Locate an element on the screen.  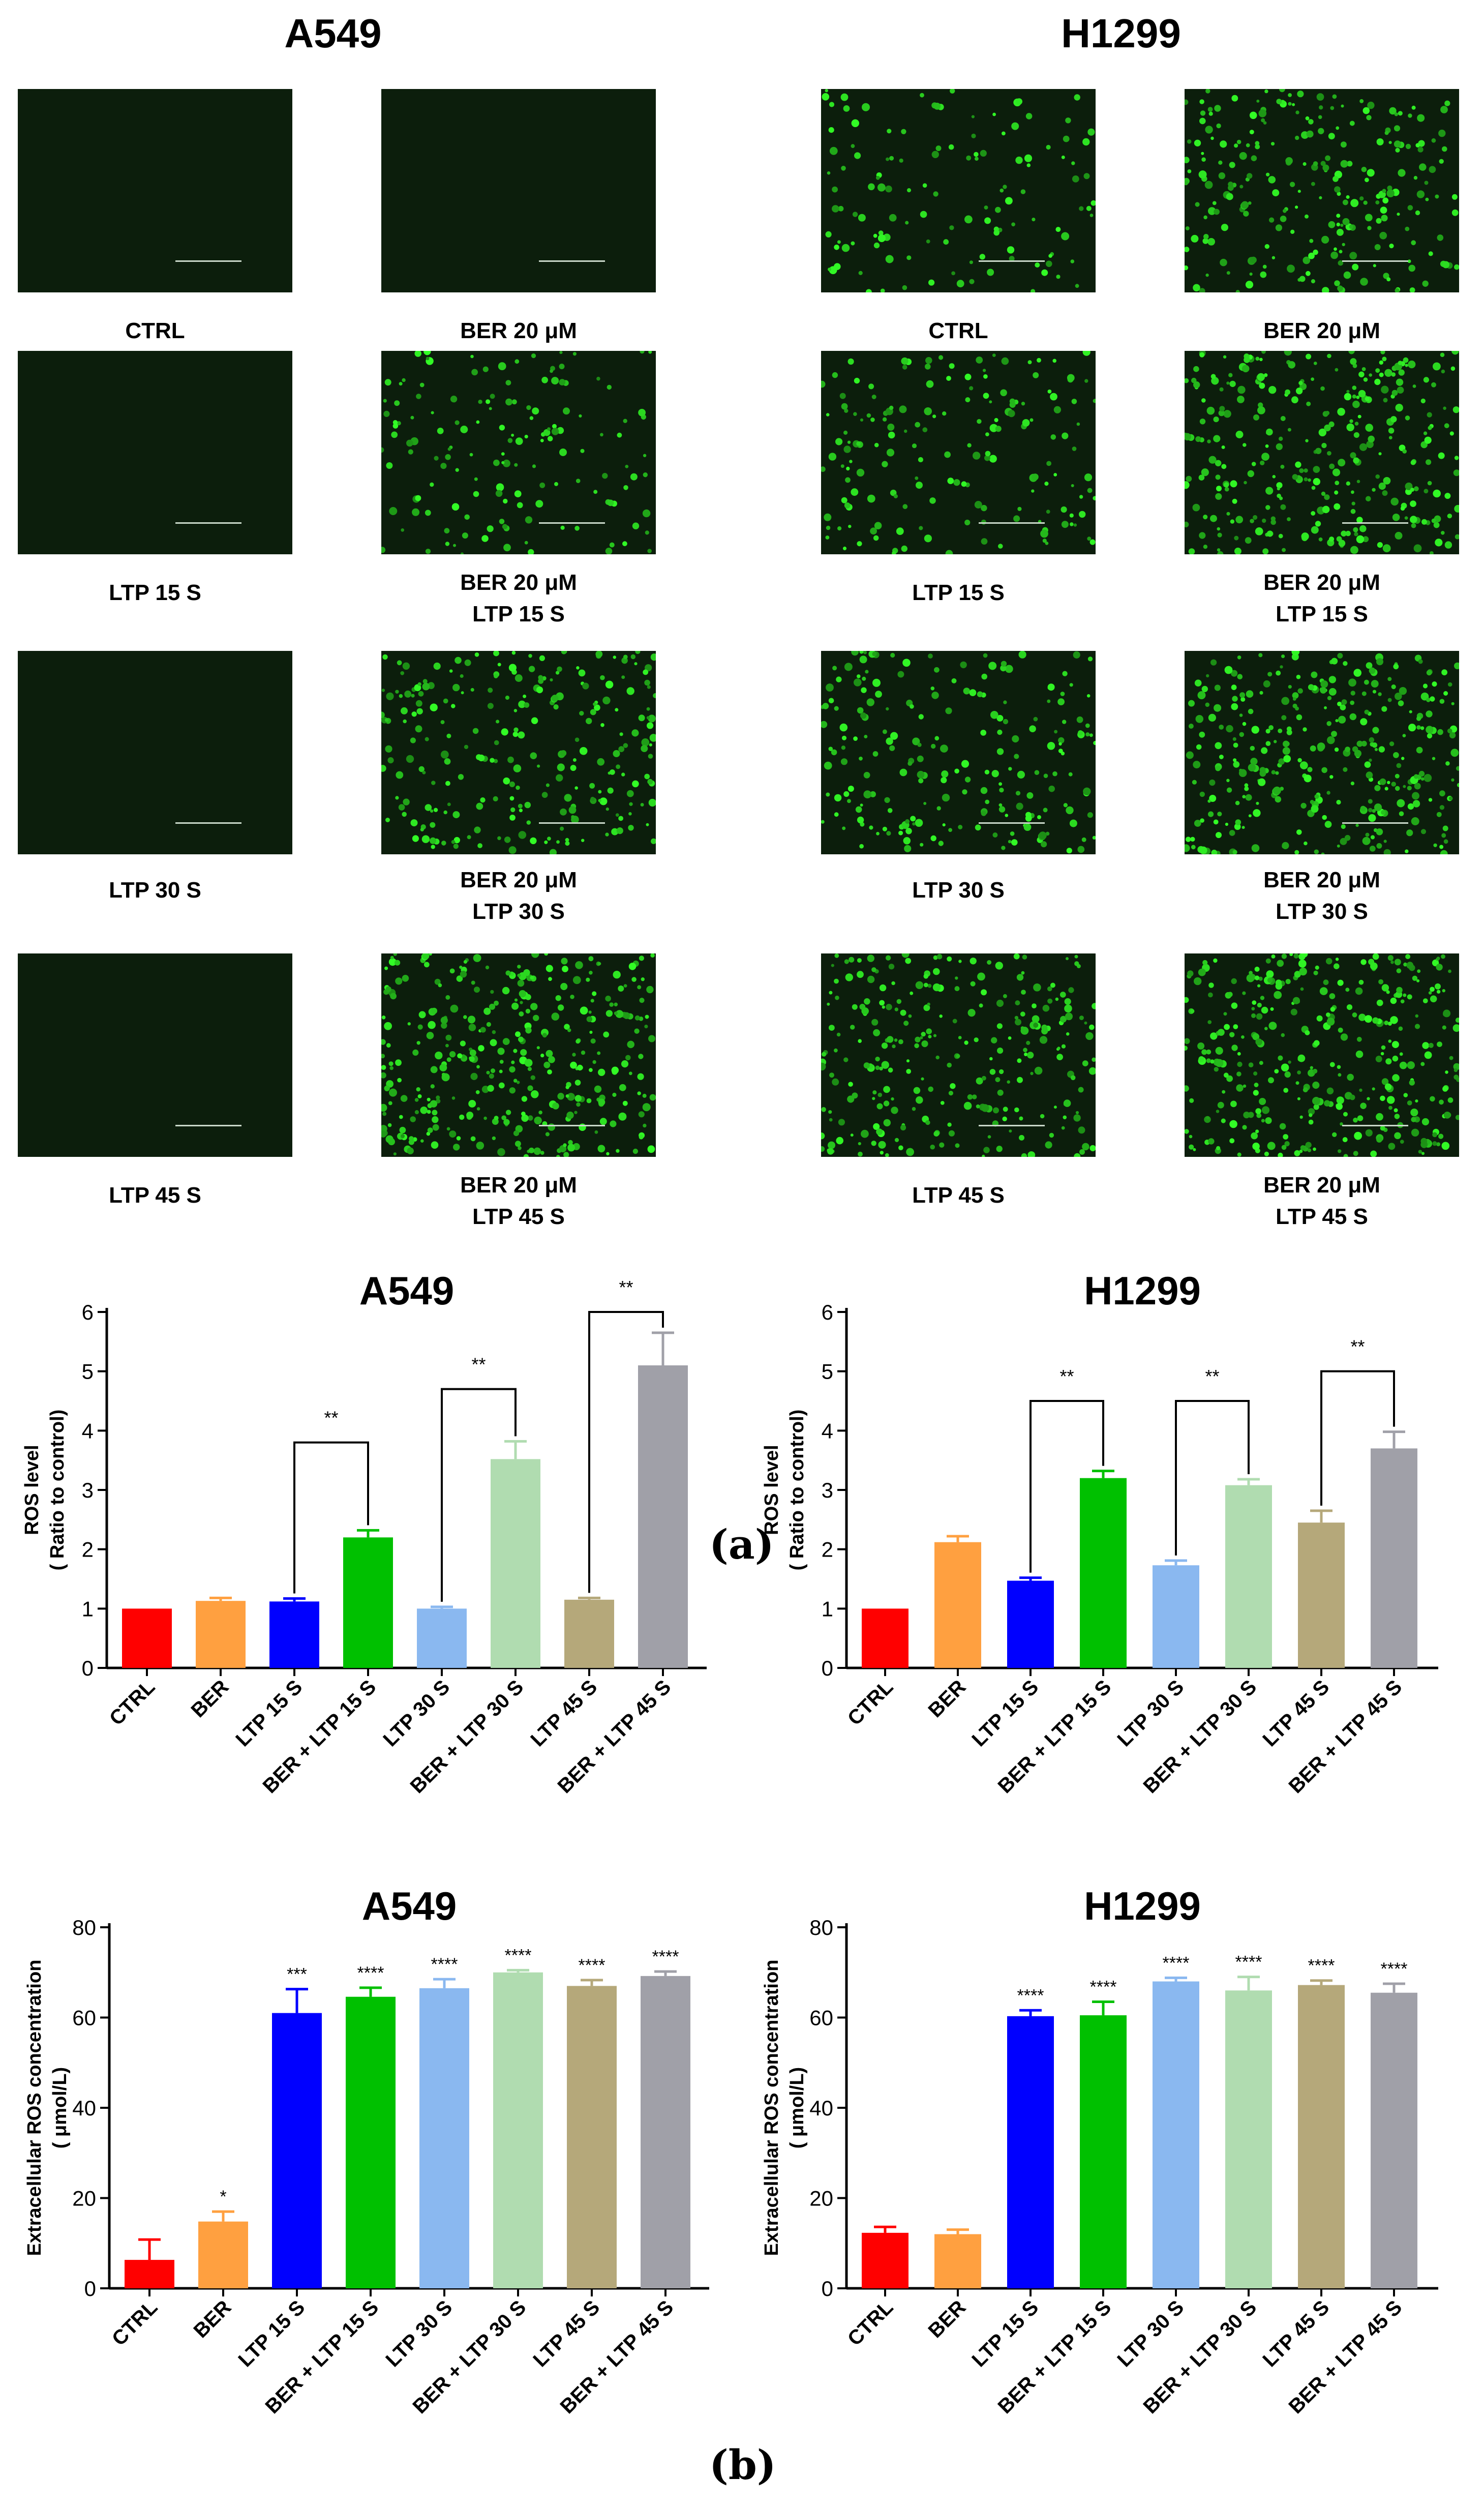
y-tick-label: 2 is located at coordinates (827, 1550).